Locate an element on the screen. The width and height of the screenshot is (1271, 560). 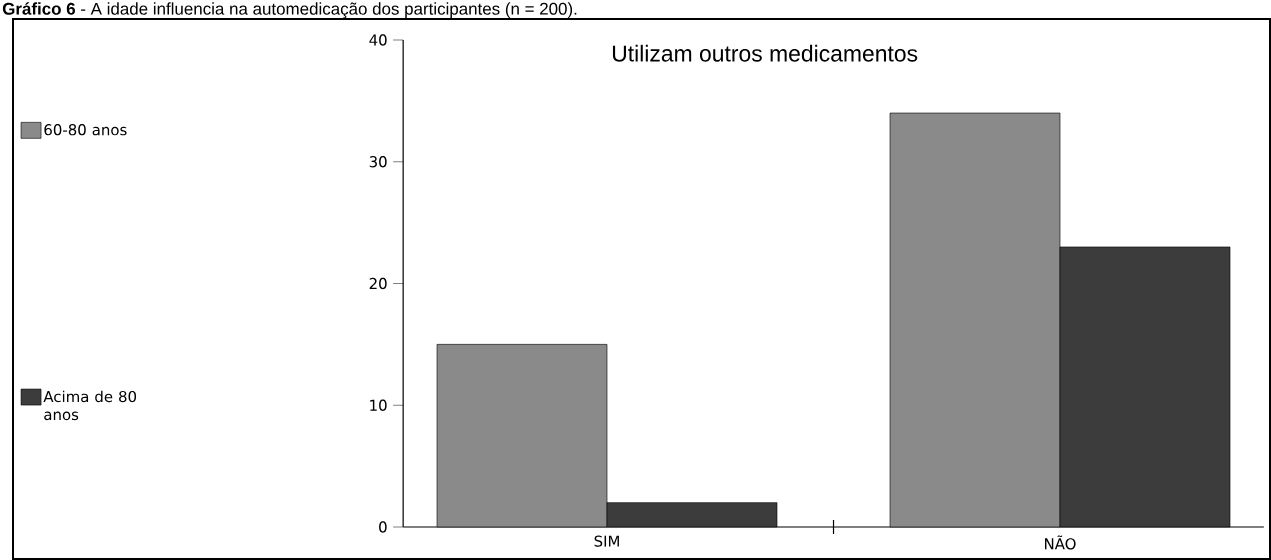
y-tick-label: 20 is located at coordinates (378, 283).